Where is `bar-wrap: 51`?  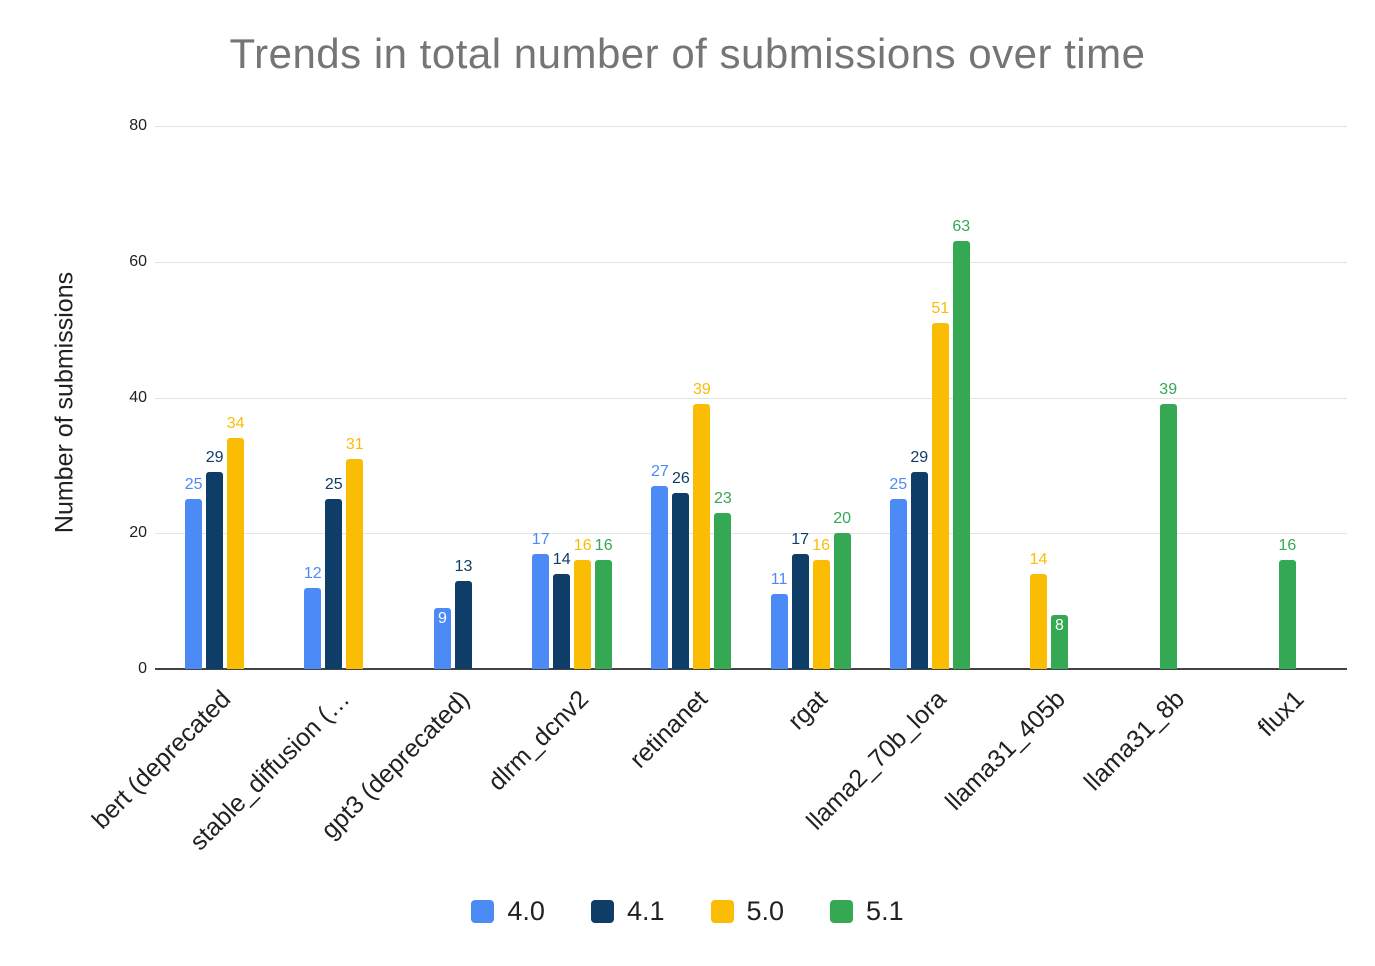 bar-wrap: 51 is located at coordinates (940, 484).